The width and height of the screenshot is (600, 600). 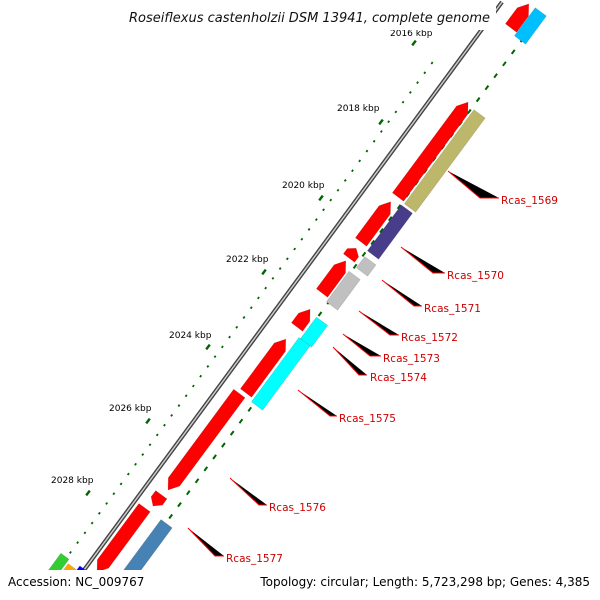 What do you see at coordinates (190, 336) in the screenshot?
I see `scale-label-2024: 2024 kbp` at bounding box center [190, 336].